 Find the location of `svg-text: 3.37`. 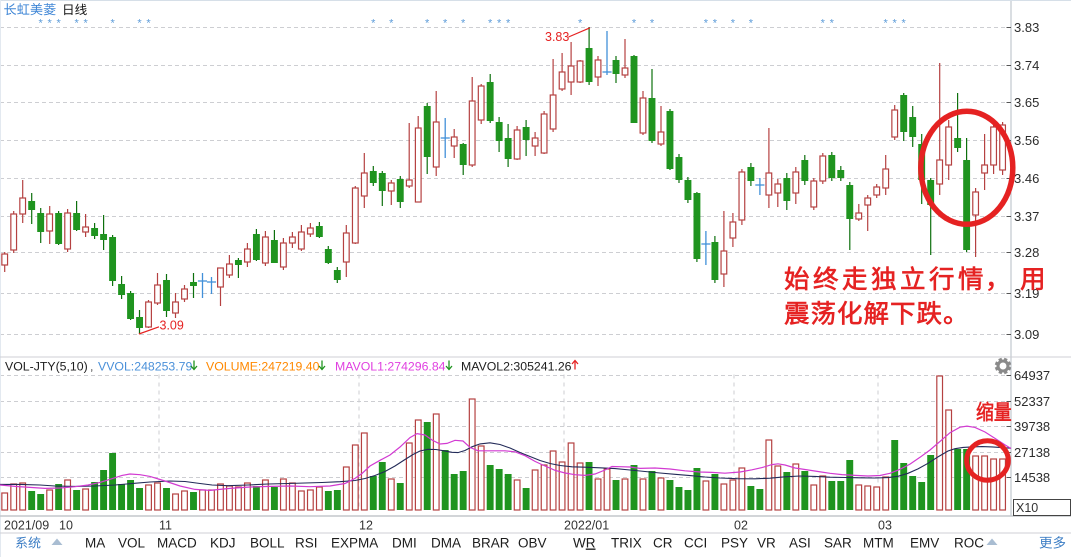

svg-text: 3.37 is located at coordinates (1026, 216).